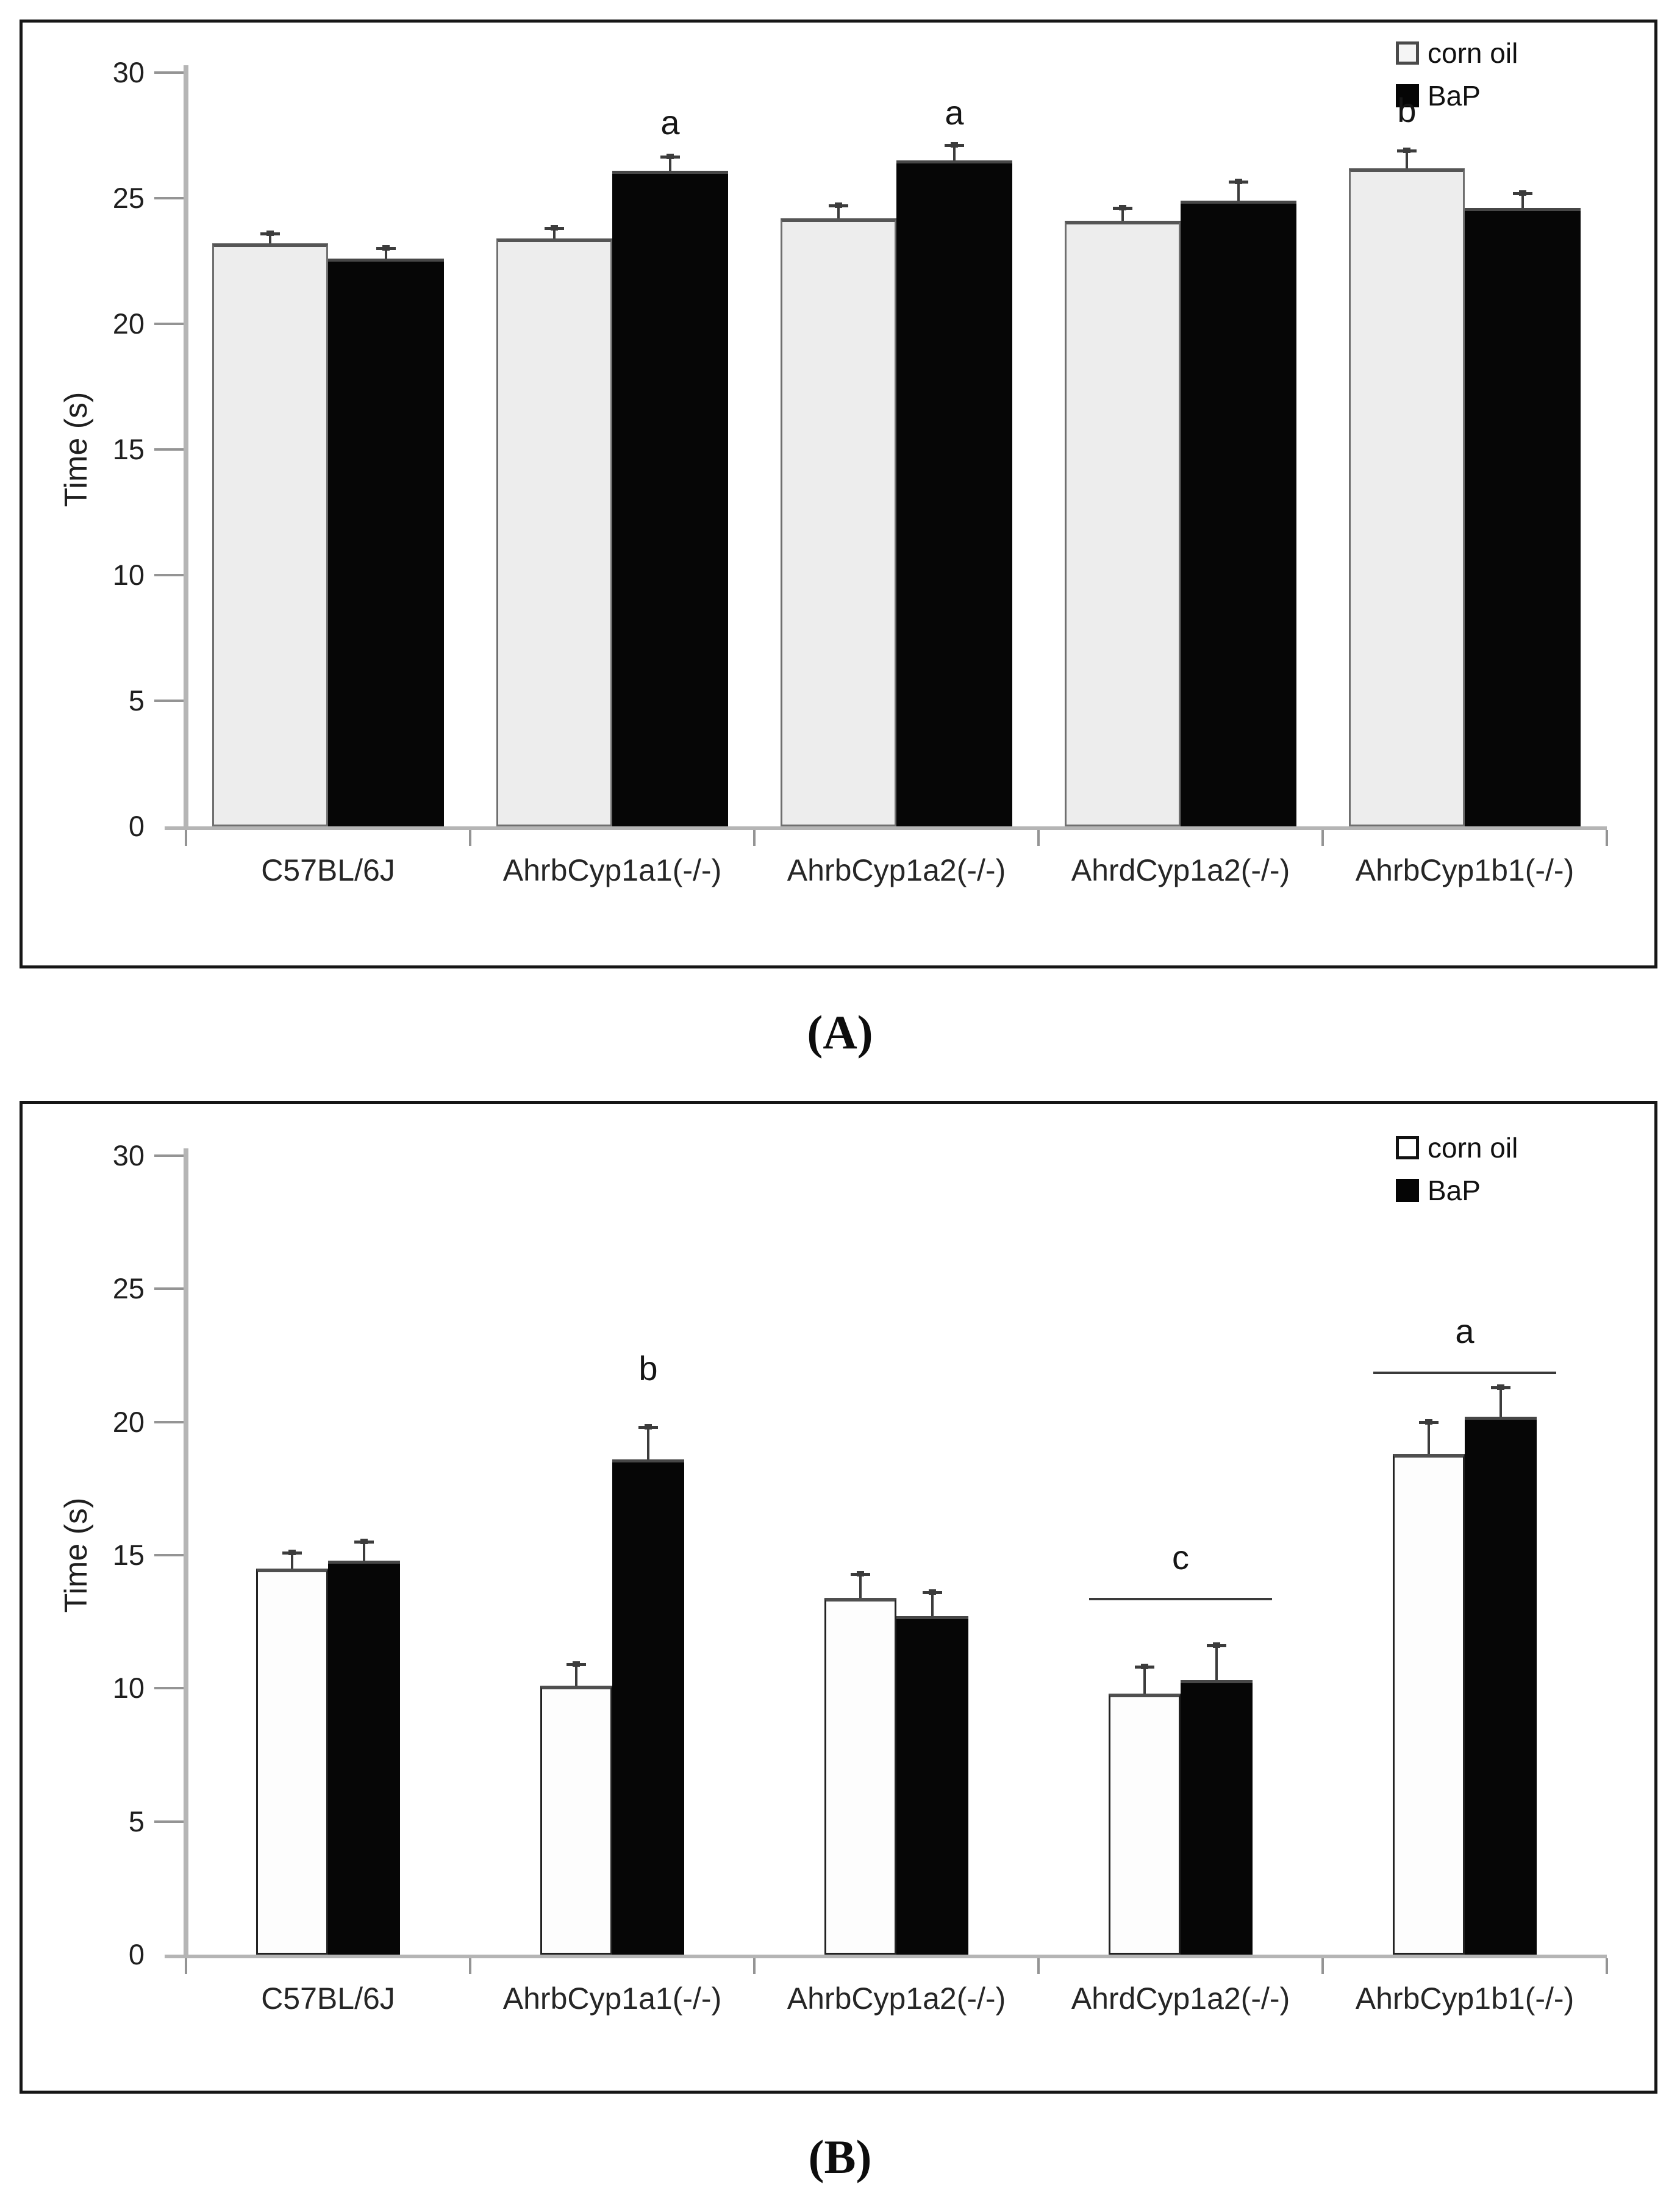  I want to click on y-tick-label: 20, so click(128, 323).